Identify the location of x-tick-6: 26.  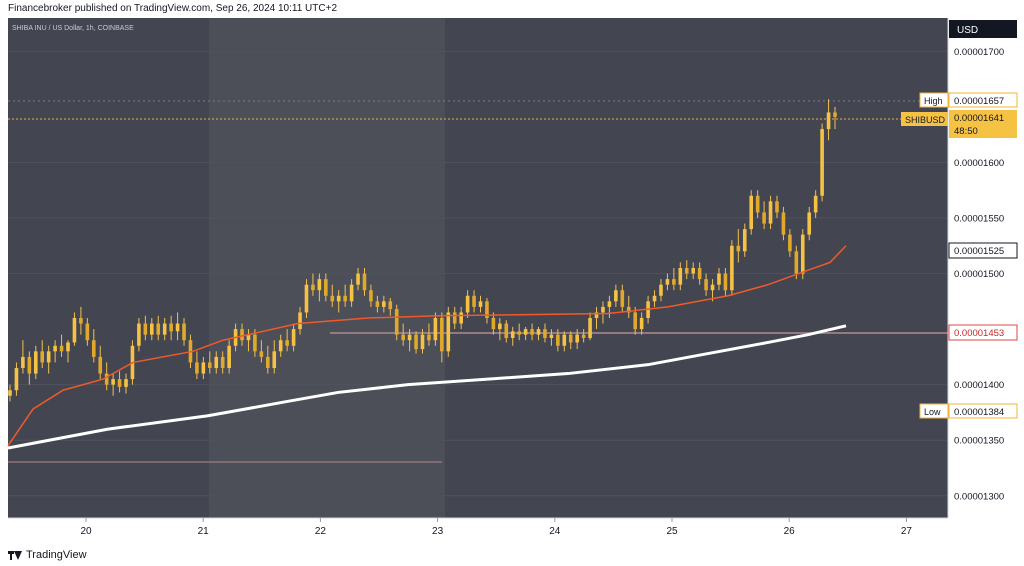
(790, 531).